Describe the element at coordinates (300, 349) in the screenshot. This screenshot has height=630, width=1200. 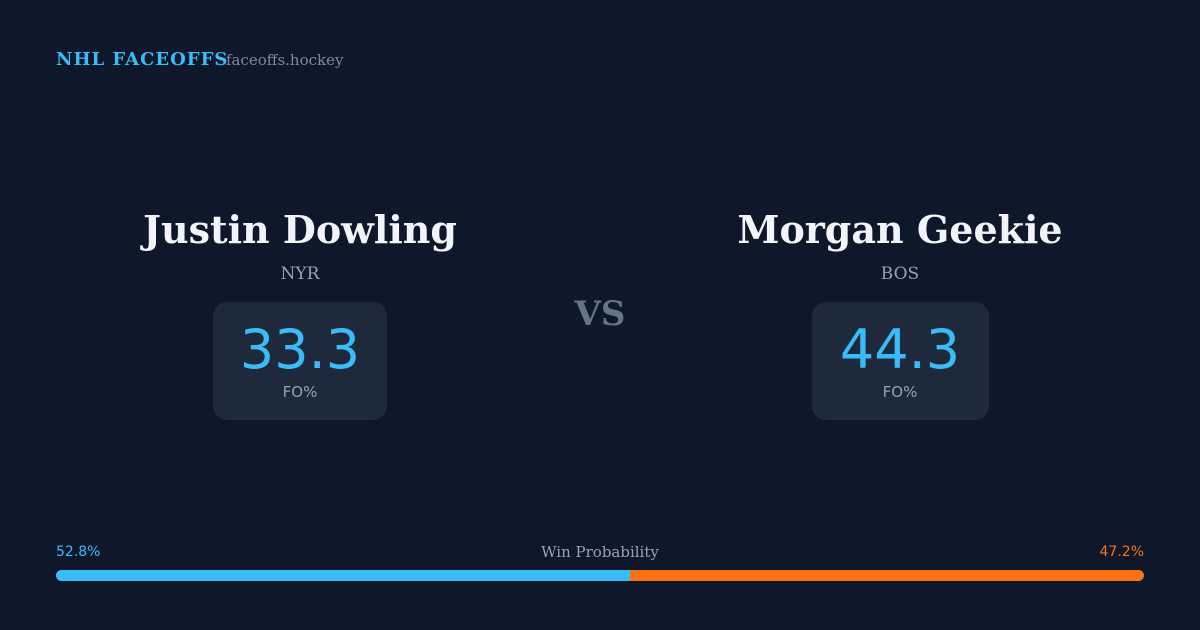
I see `fo-pct: 33.3` at that location.